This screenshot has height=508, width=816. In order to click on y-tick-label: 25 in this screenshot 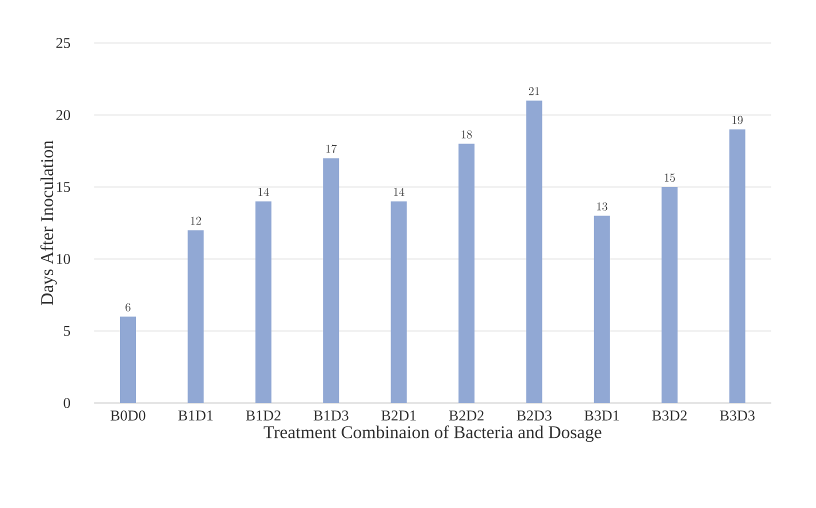, I will do `click(63, 43)`.